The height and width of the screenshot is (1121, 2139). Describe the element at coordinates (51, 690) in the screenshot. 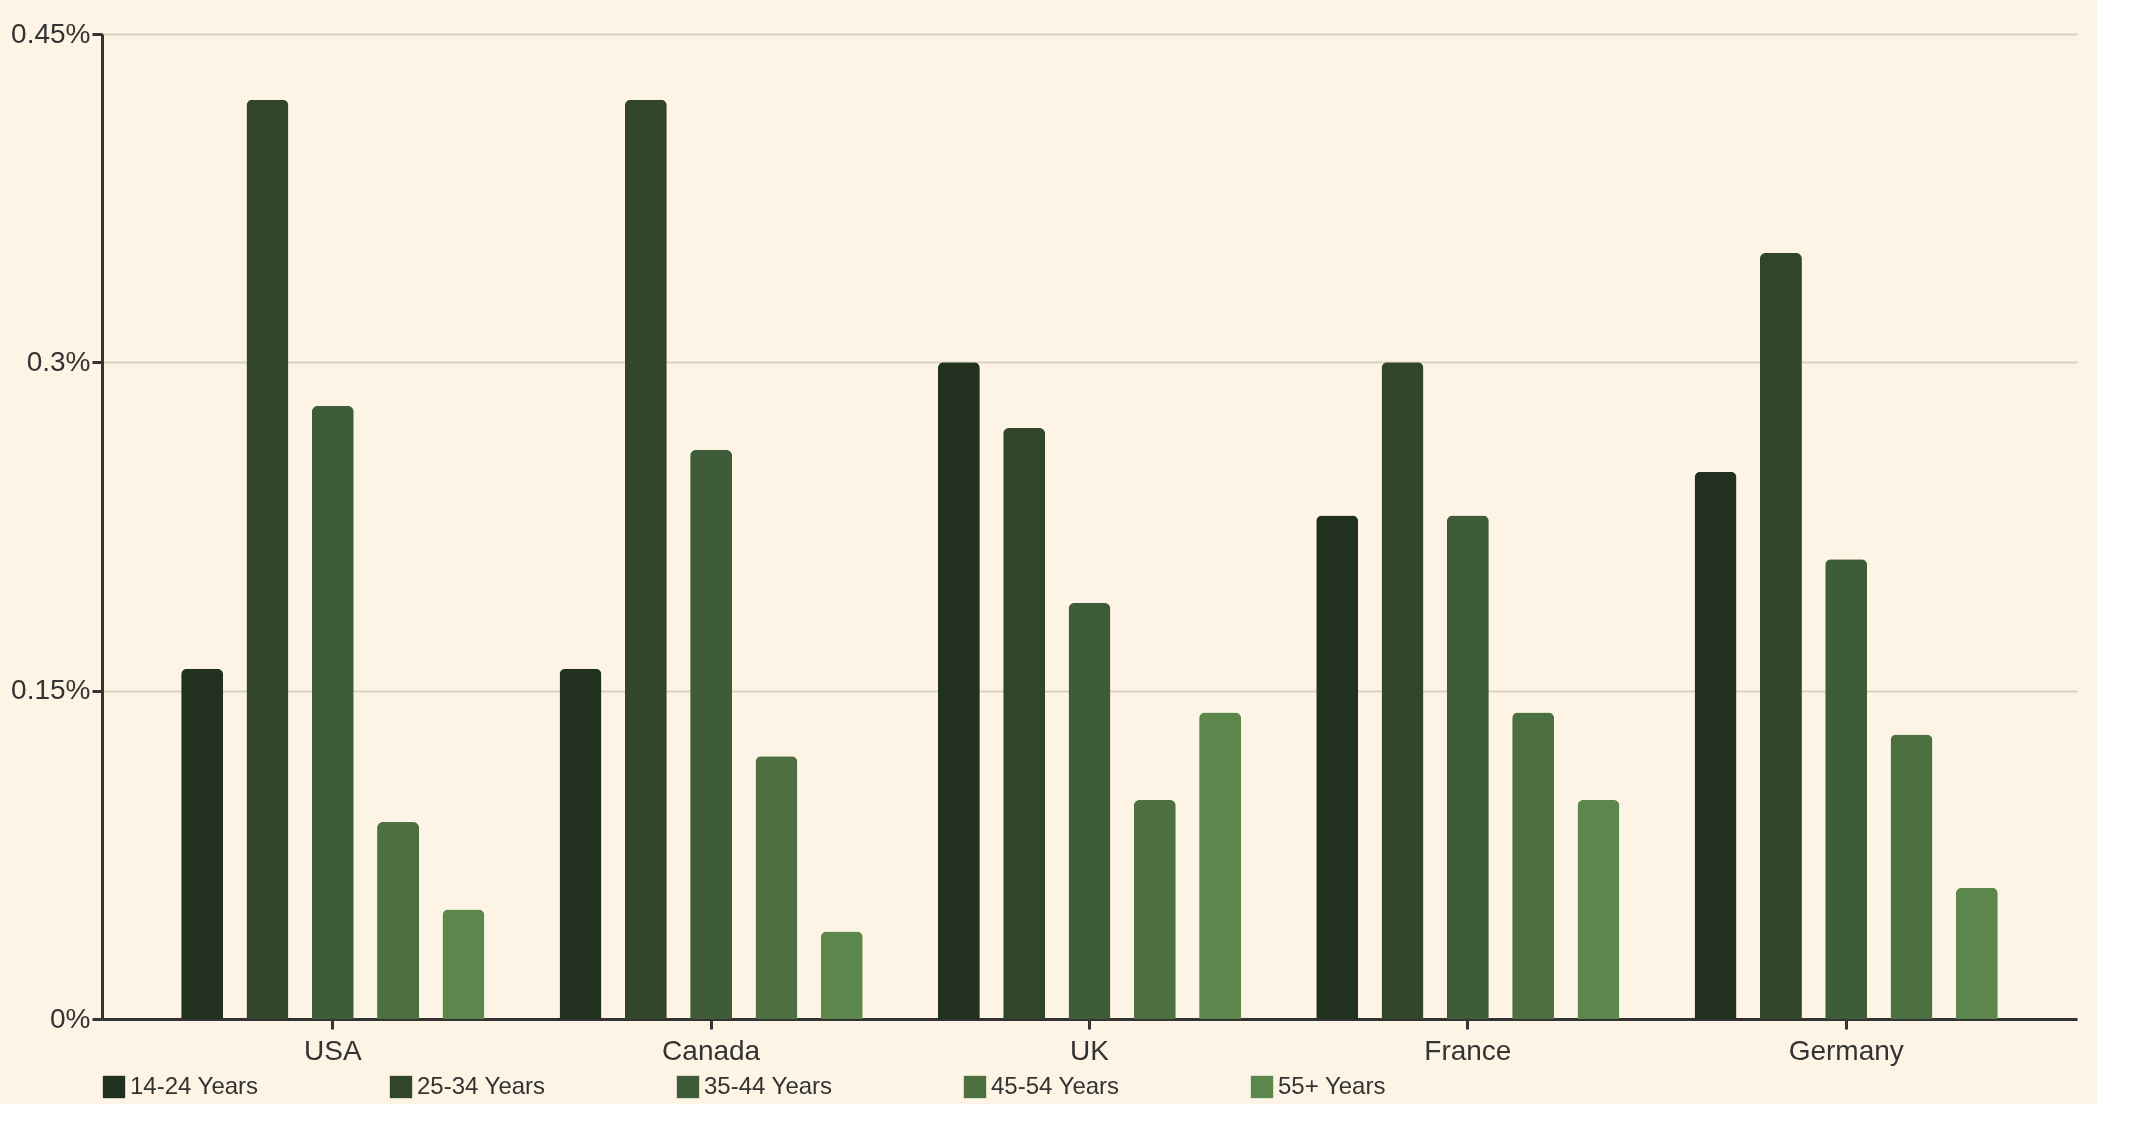

I see `y-tick-label: 0.15%` at that location.